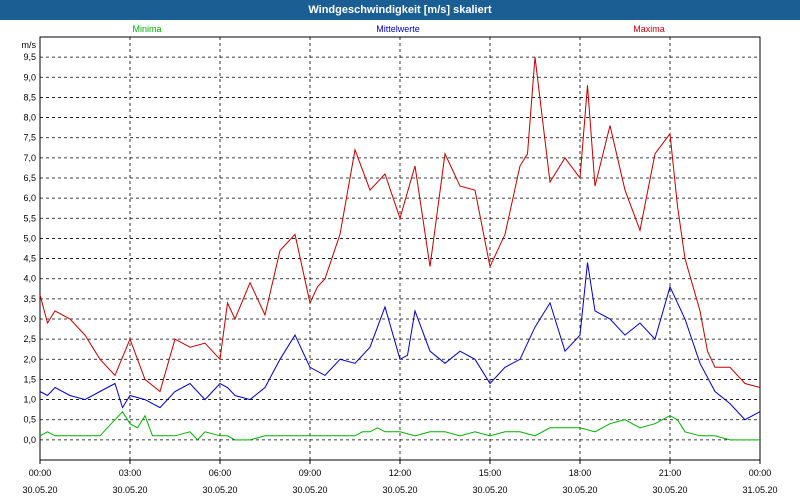 This screenshot has width=800, height=500. I want to click on y-tick-label: 5,0, so click(29, 238).